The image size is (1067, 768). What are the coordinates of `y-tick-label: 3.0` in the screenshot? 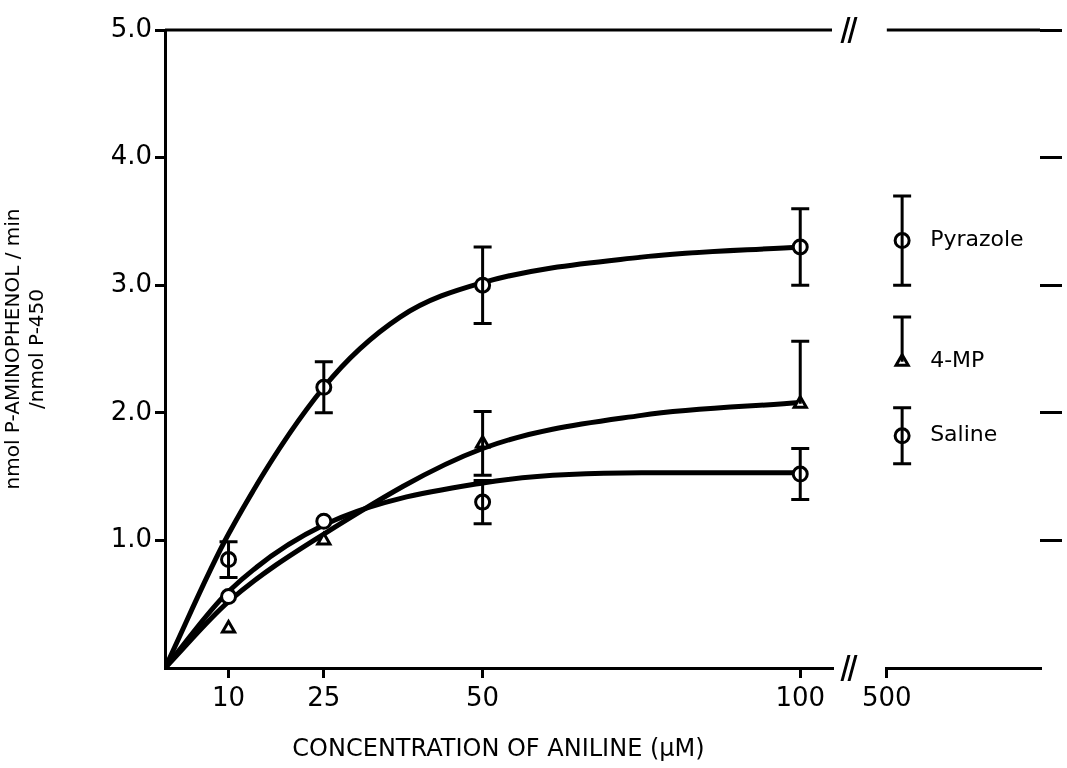 It's located at (131, 282).